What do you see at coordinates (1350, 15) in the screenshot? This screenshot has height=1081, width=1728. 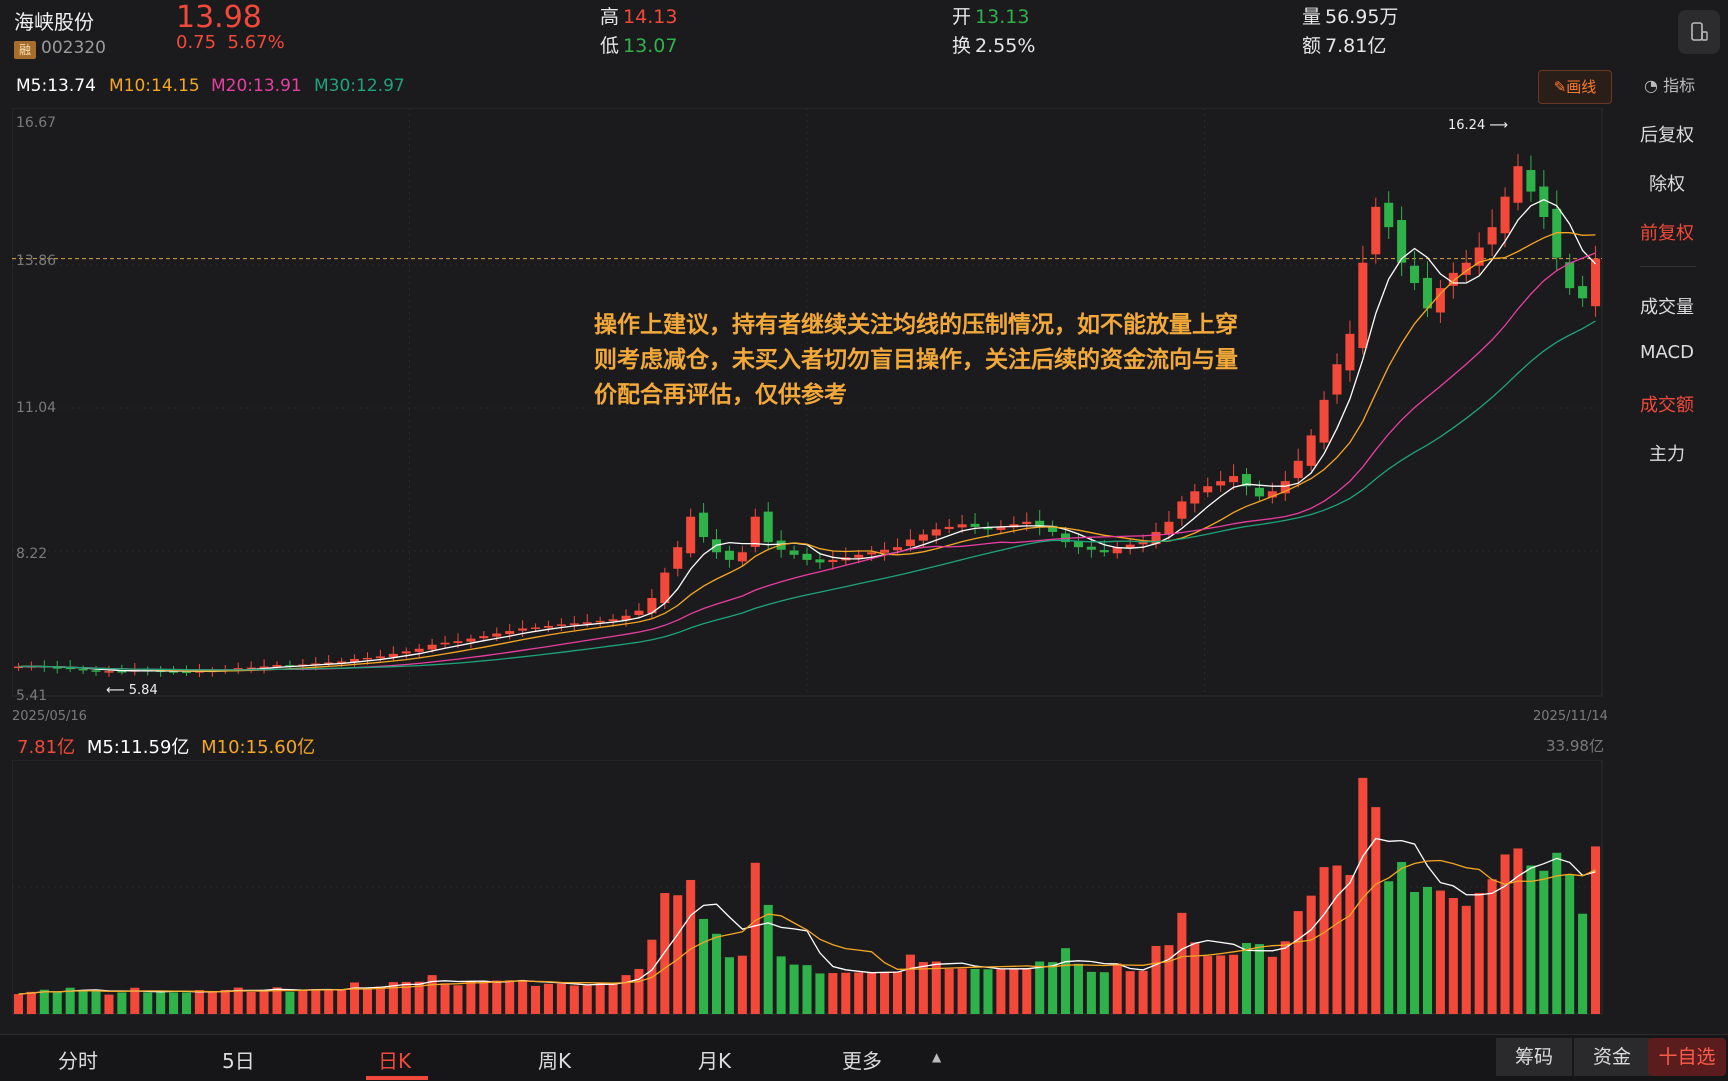 I see `volume-stat: 量 56.95万` at bounding box center [1350, 15].